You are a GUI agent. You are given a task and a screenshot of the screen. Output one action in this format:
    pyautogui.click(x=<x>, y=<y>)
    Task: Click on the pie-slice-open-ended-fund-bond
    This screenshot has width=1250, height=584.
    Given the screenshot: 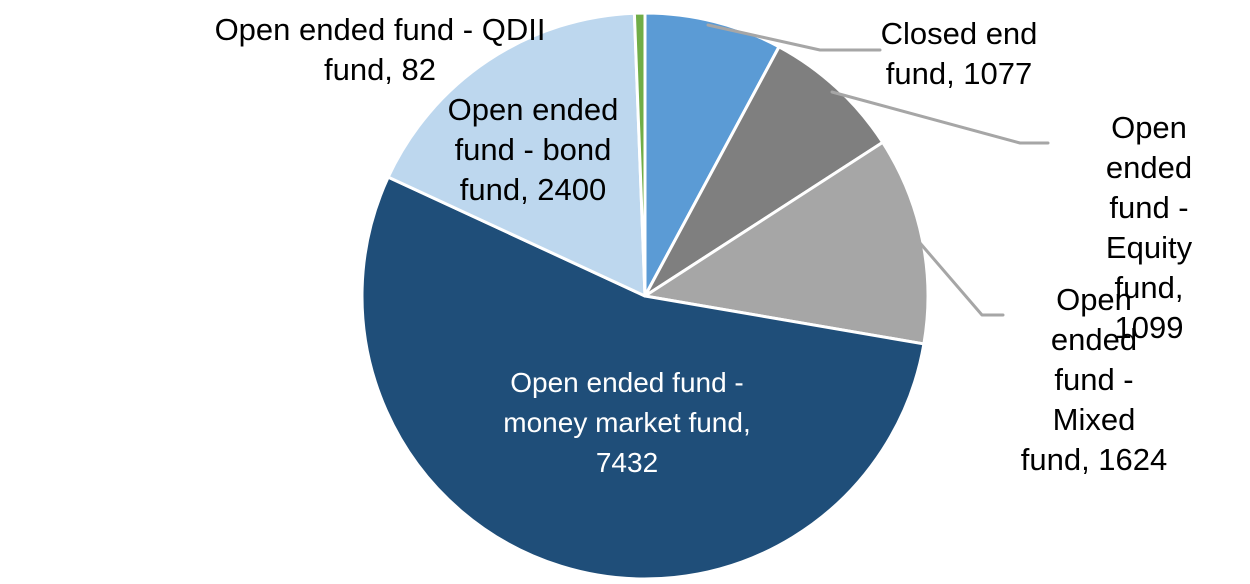 What is the action you would take?
    pyautogui.click(x=516, y=154)
    